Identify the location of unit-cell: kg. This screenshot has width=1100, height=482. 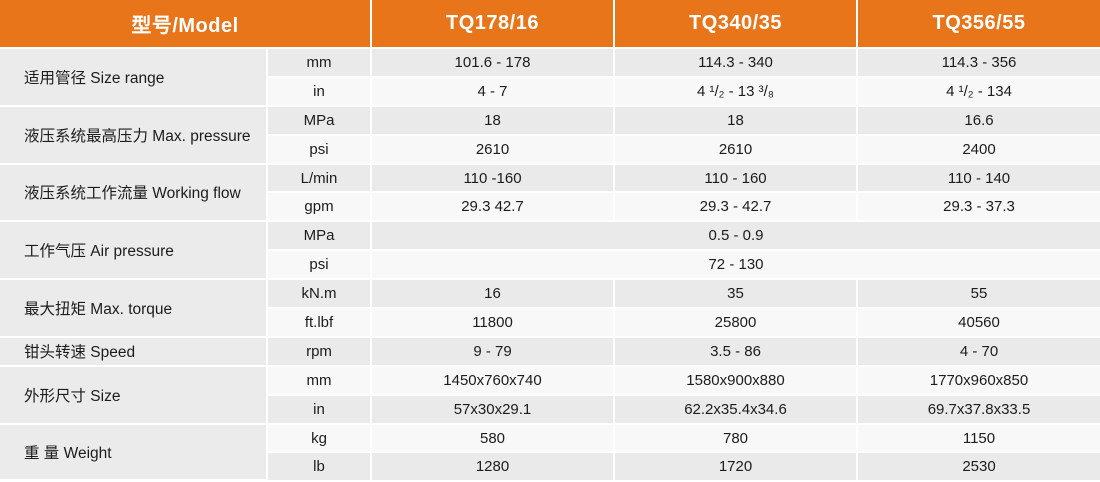
(319, 438).